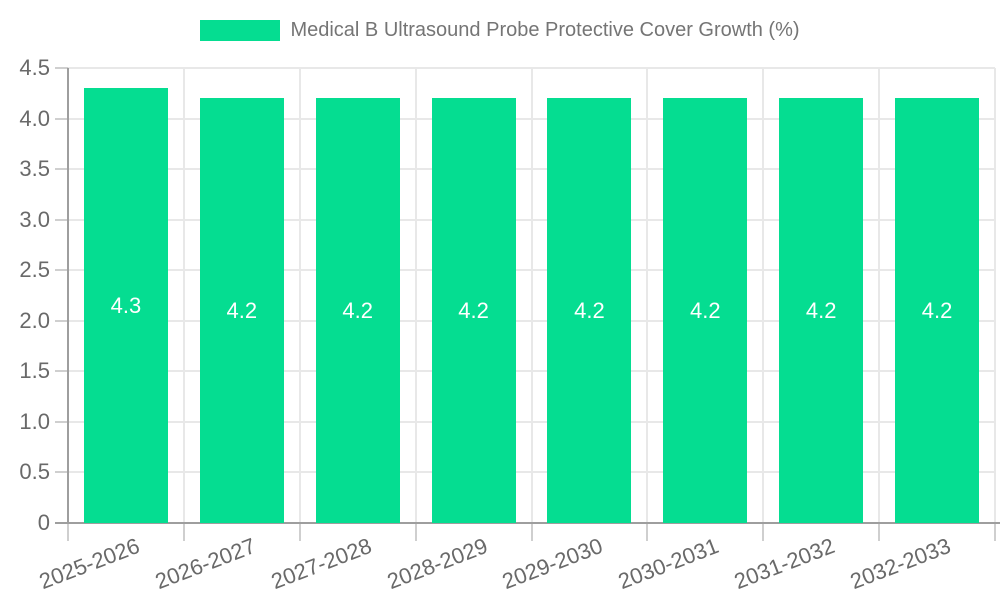  I want to click on y-axis-label: 4.0, so click(34, 118).